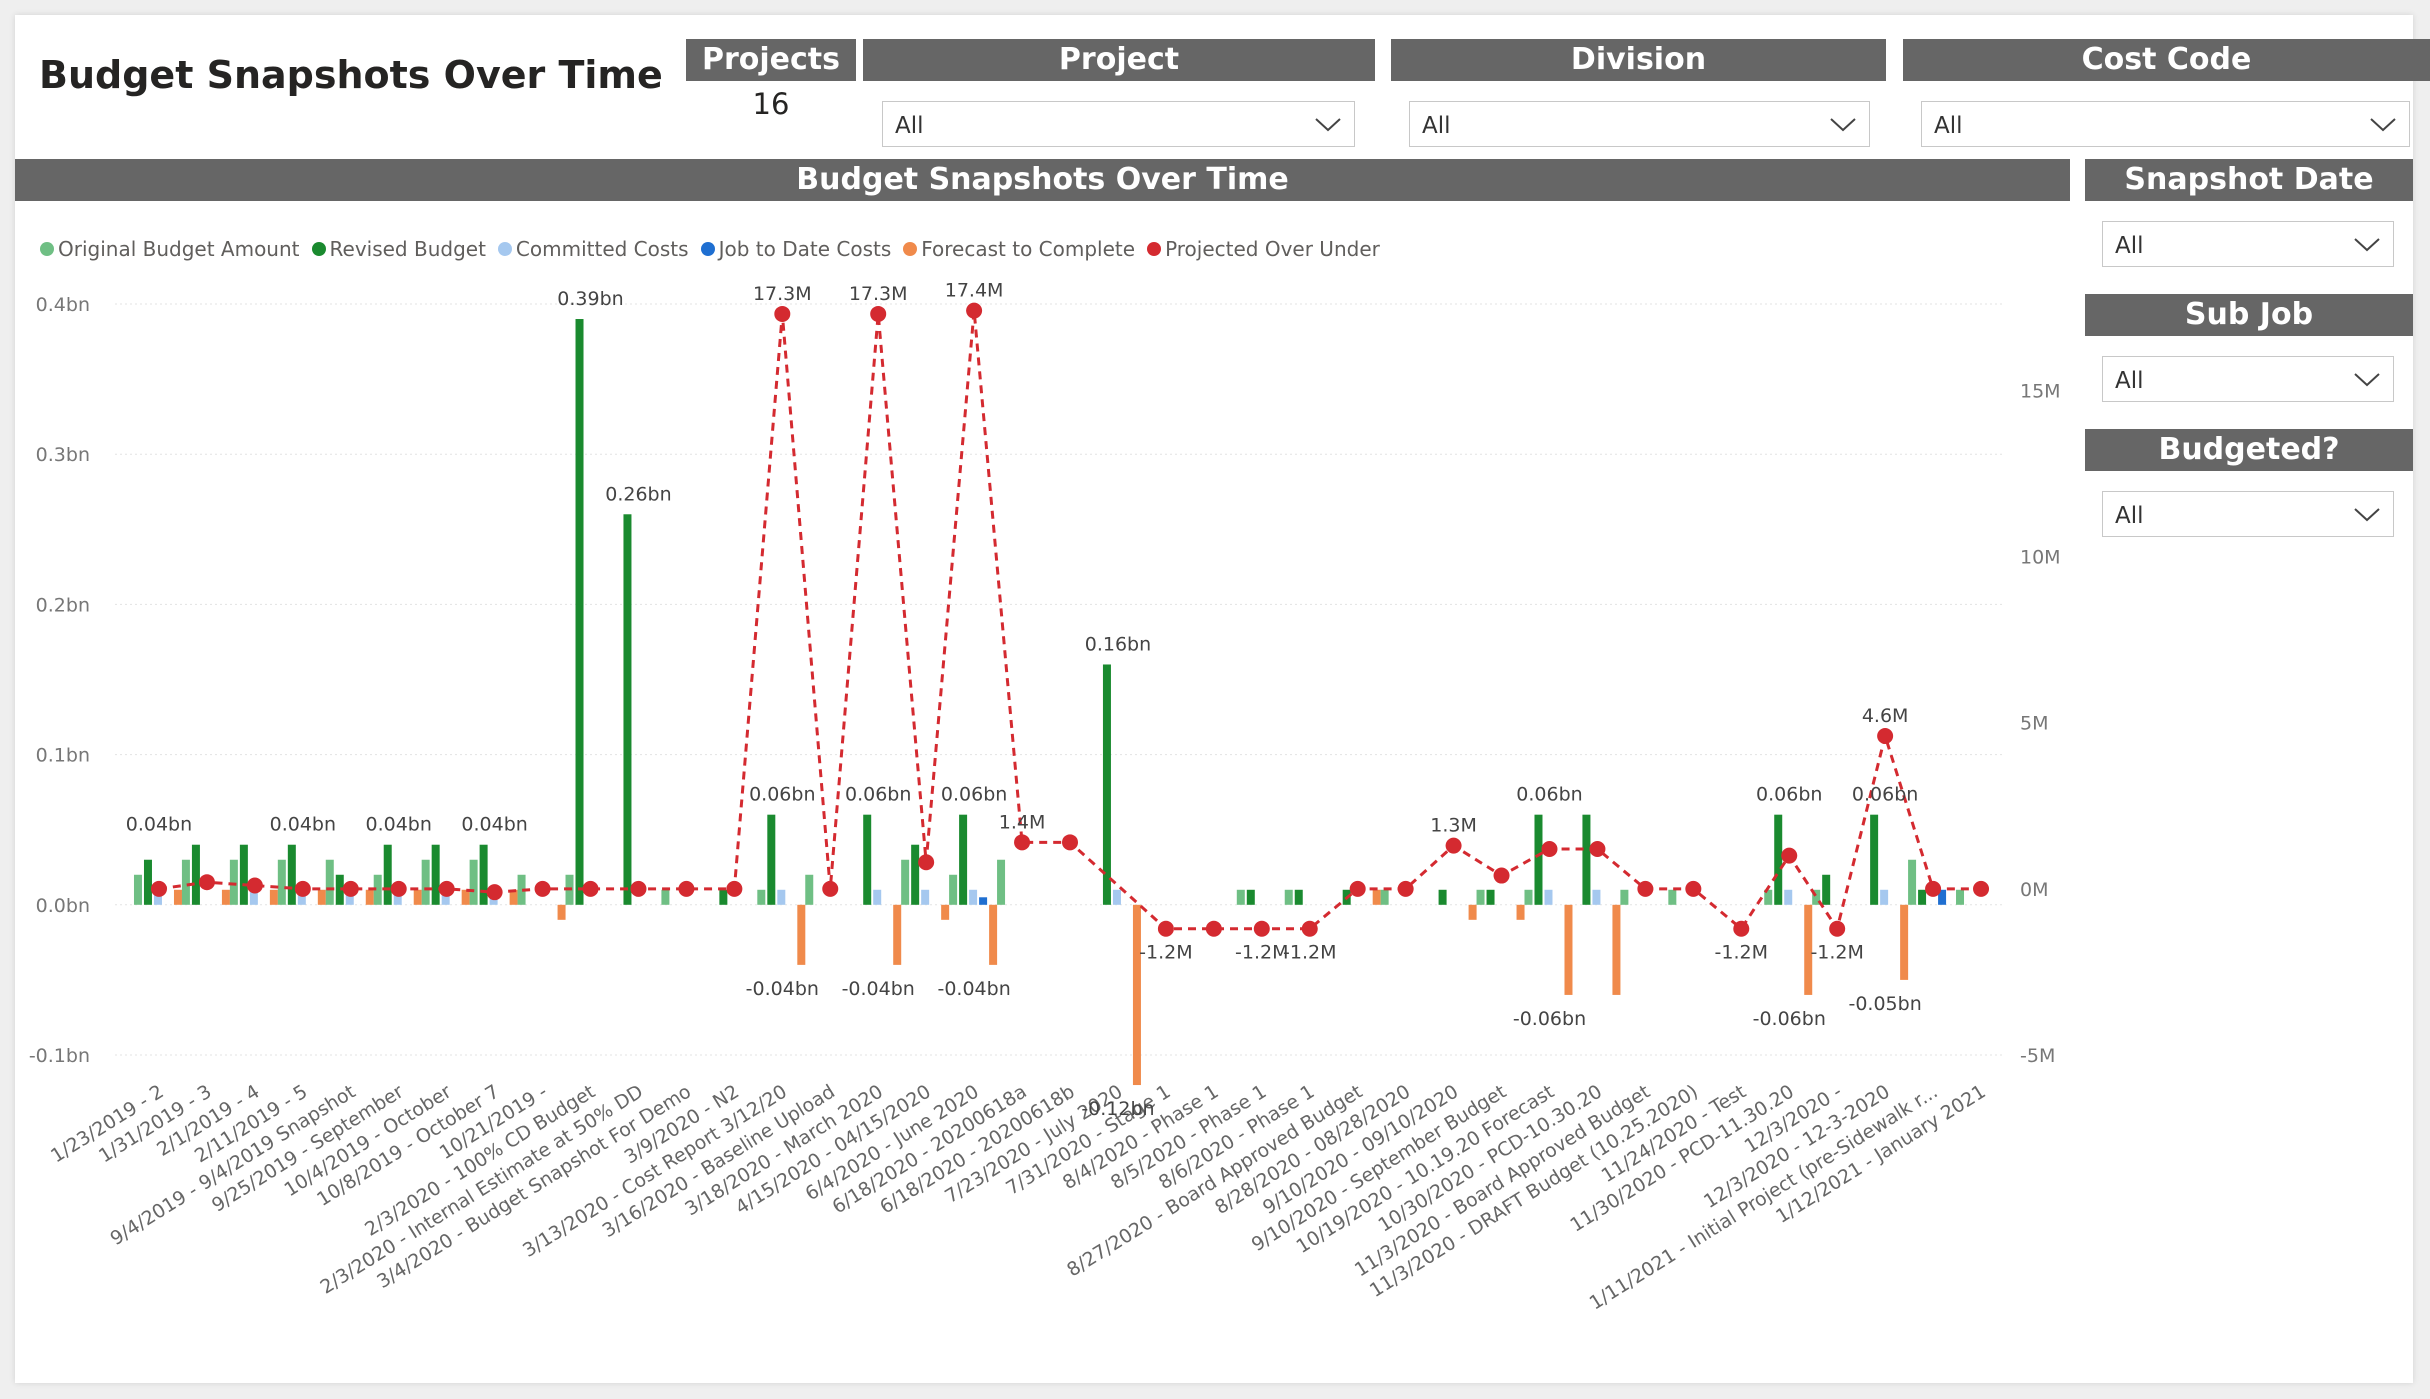  What do you see at coordinates (2034, 890) in the screenshot?
I see `y-axis-right-tick: 0M` at bounding box center [2034, 890].